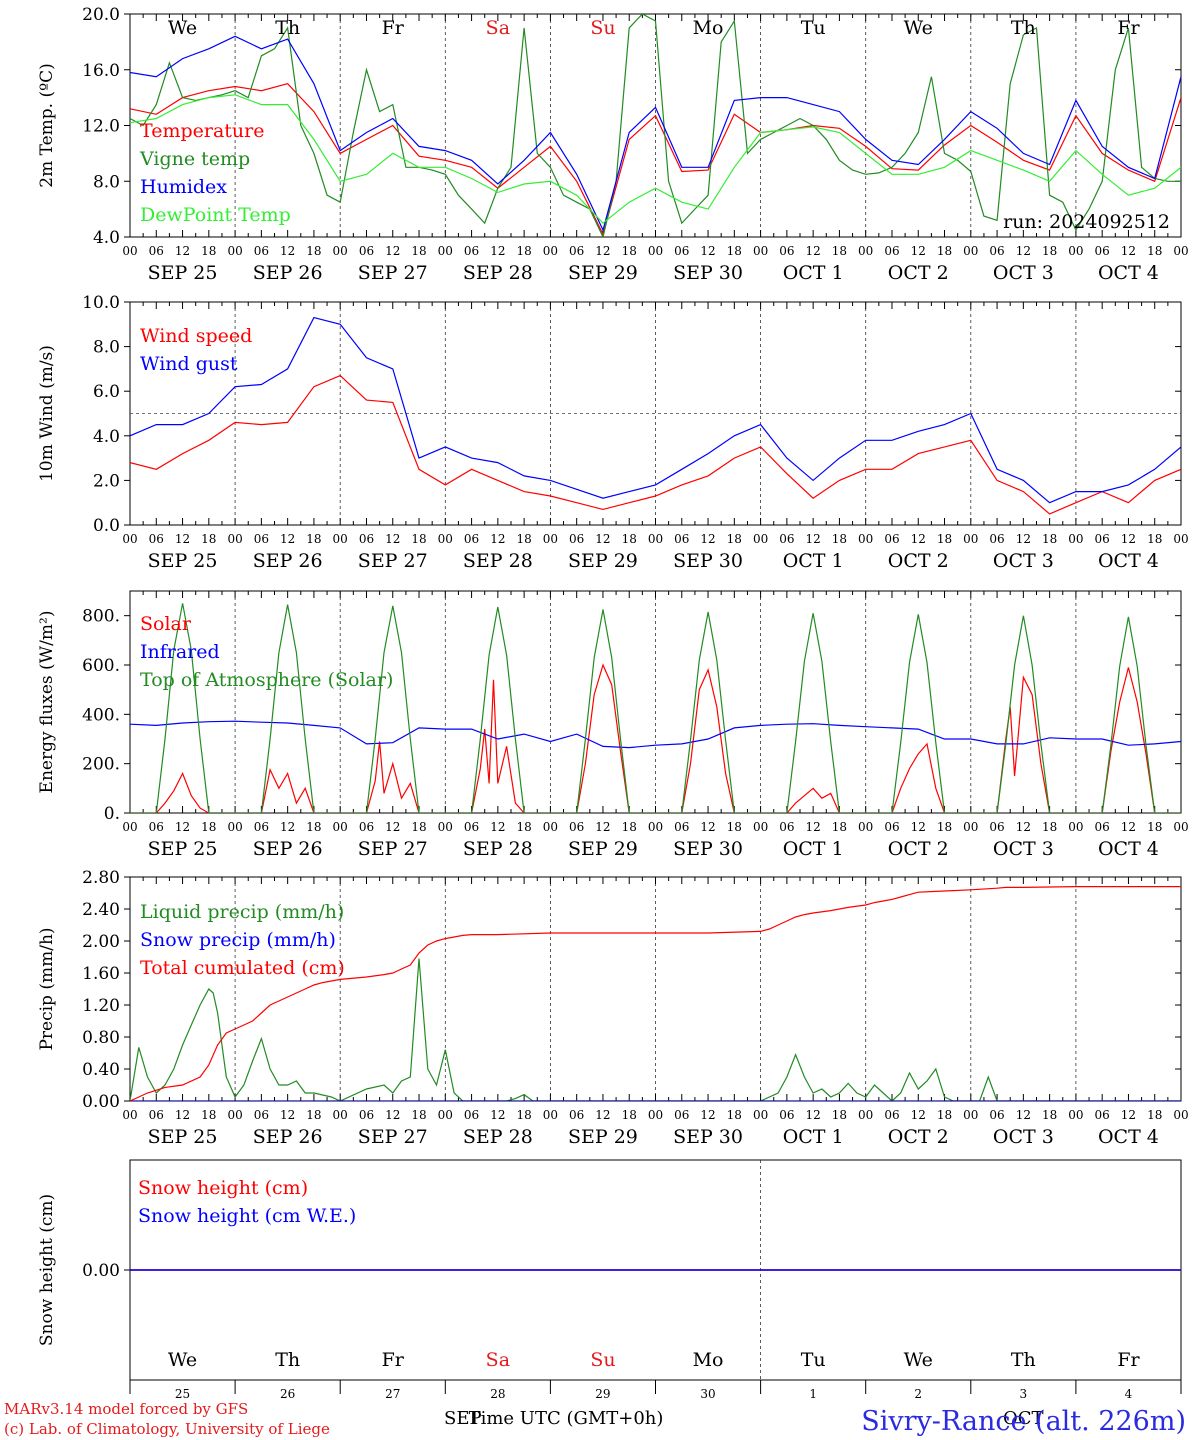 The width and height of the screenshot is (1194, 1440). Describe the element at coordinates (106, 526) in the screenshot. I see `y-tick-label: 0.0` at that location.